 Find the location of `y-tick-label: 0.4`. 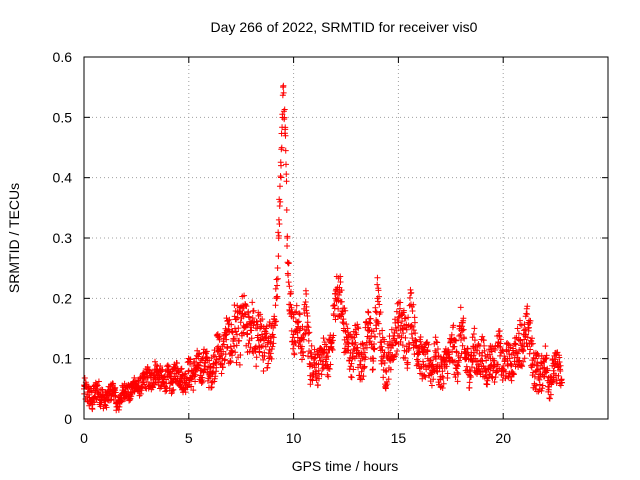

y-tick-label: 0.4 is located at coordinates (63, 178).